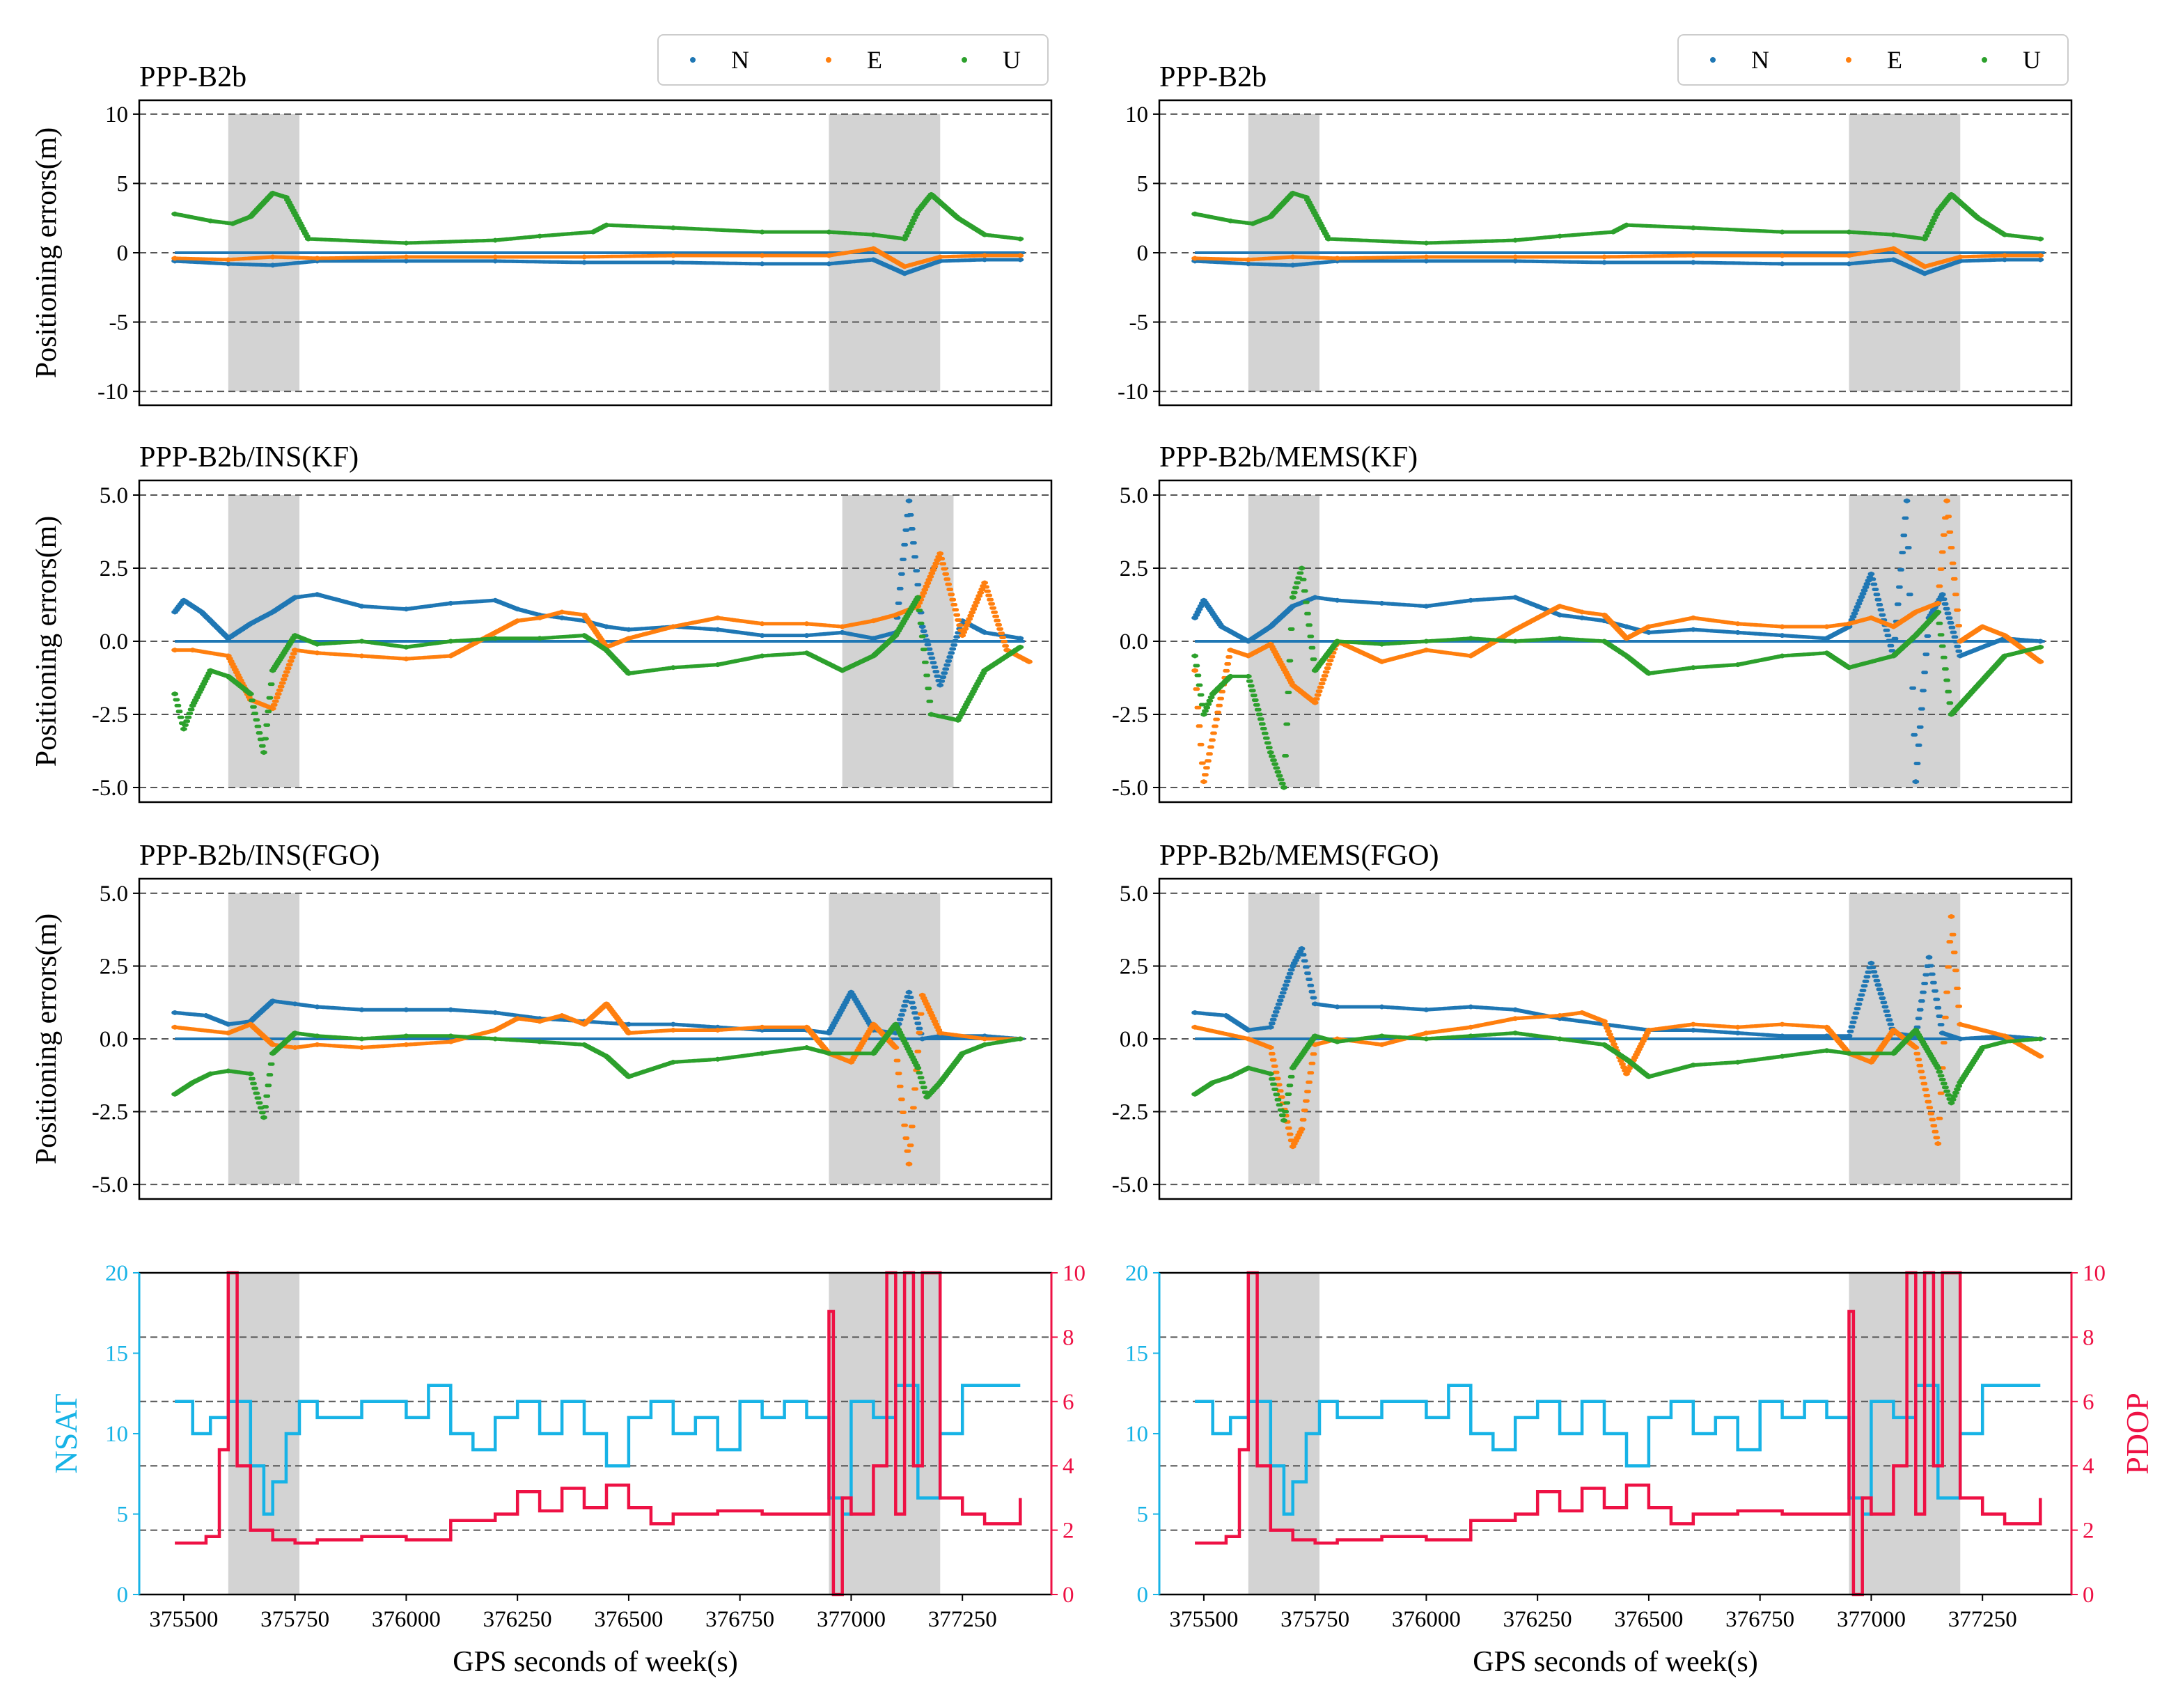 The width and height of the screenshot is (2178, 1708). Describe the element at coordinates (1848, 60) in the screenshot. I see `legend-marker-E` at that location.